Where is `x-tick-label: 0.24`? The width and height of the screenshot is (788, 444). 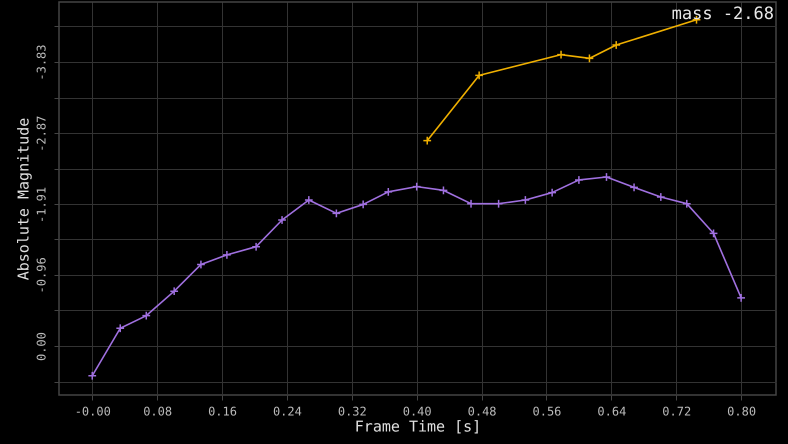 x-tick-label: 0.24 is located at coordinates (287, 411).